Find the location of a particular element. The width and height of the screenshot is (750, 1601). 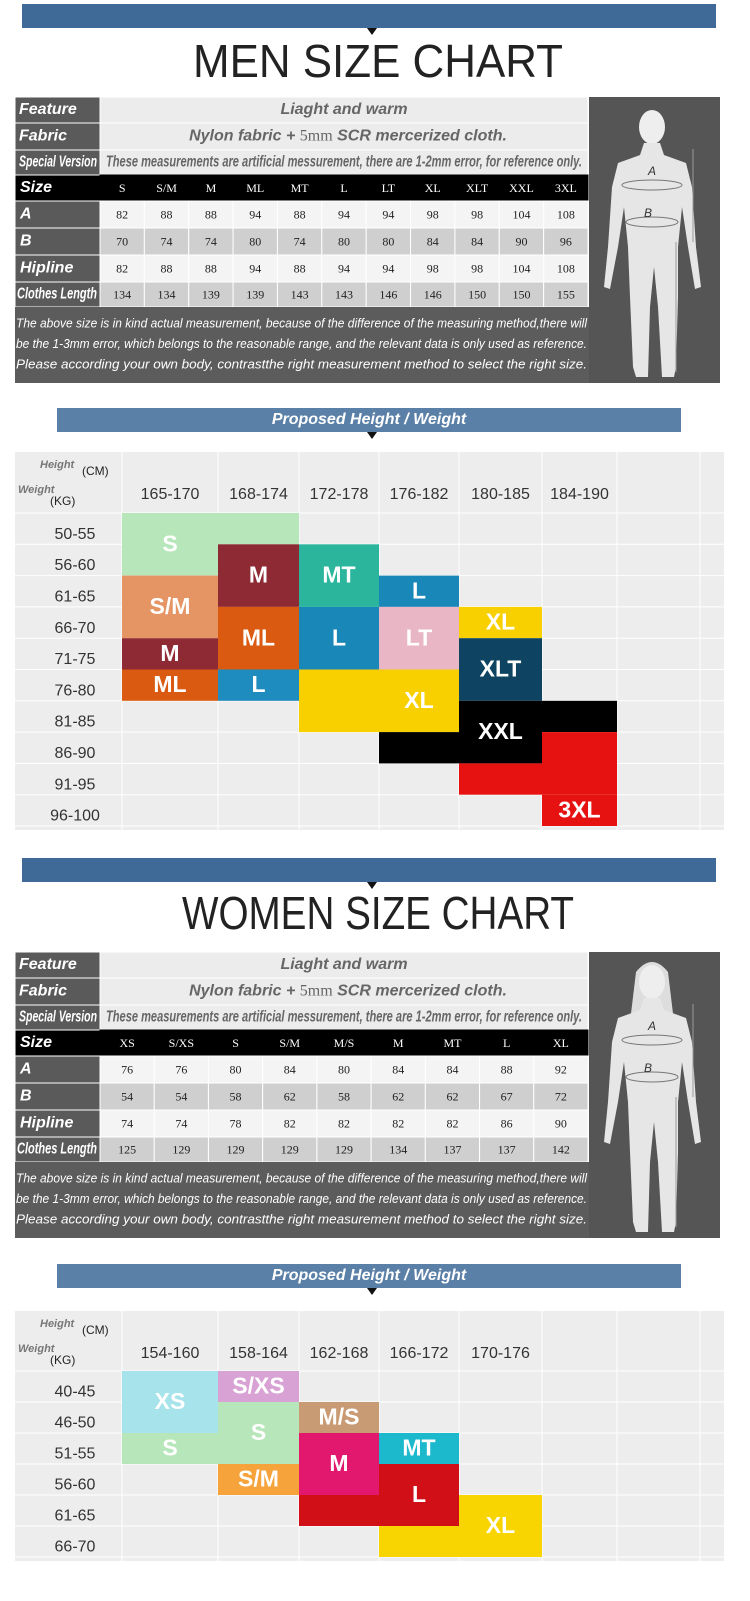

pointer-triangle is located at coordinates (372, 885).